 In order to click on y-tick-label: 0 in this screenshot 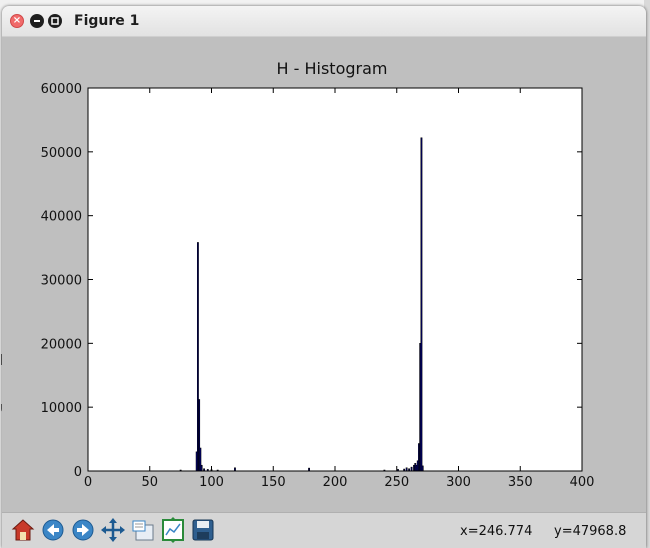, I will do `click(78, 472)`.